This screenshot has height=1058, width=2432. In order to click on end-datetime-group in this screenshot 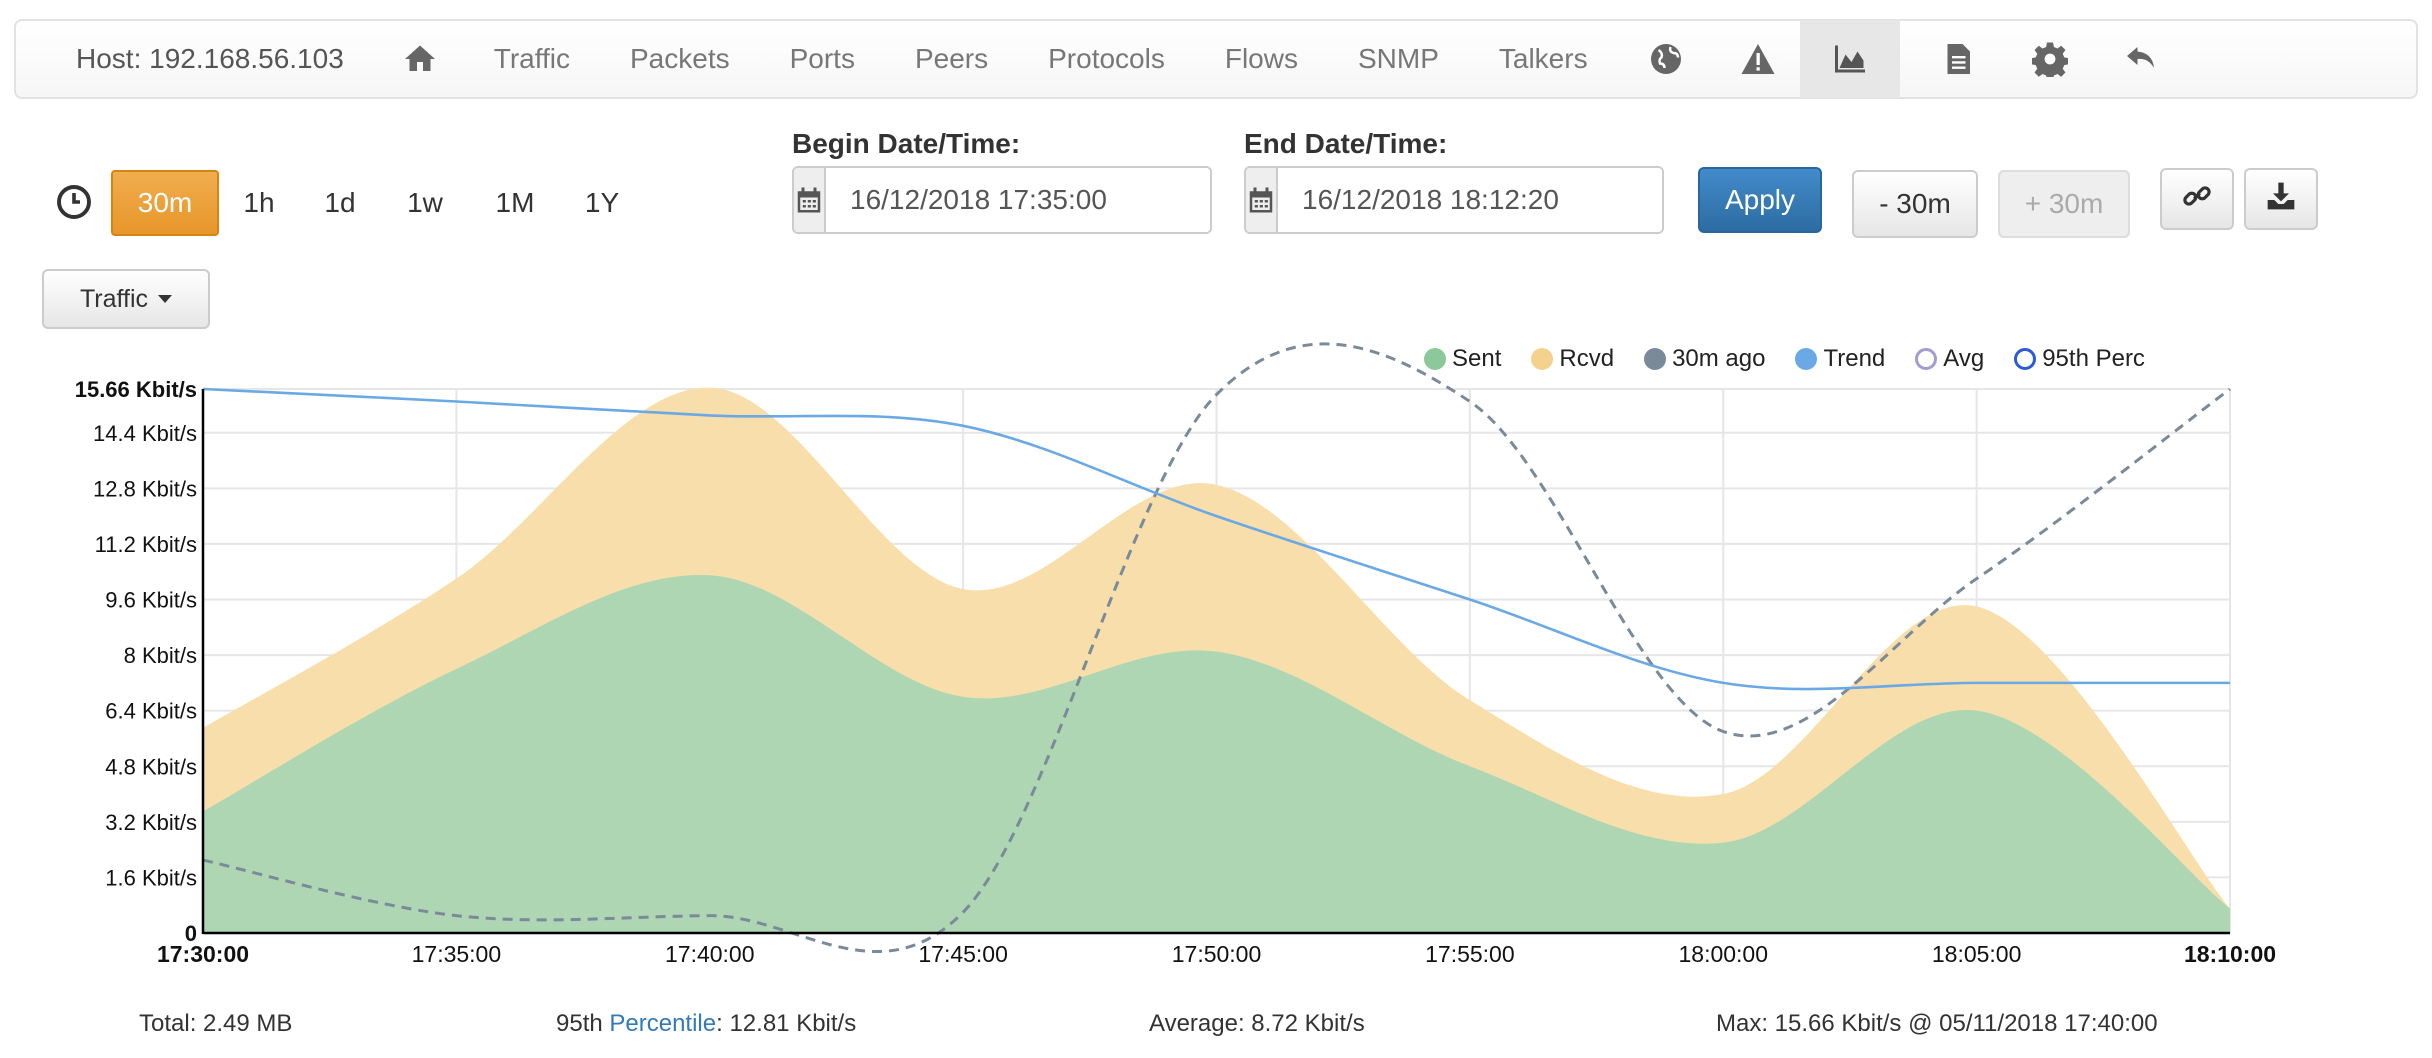, I will do `click(1454, 200)`.